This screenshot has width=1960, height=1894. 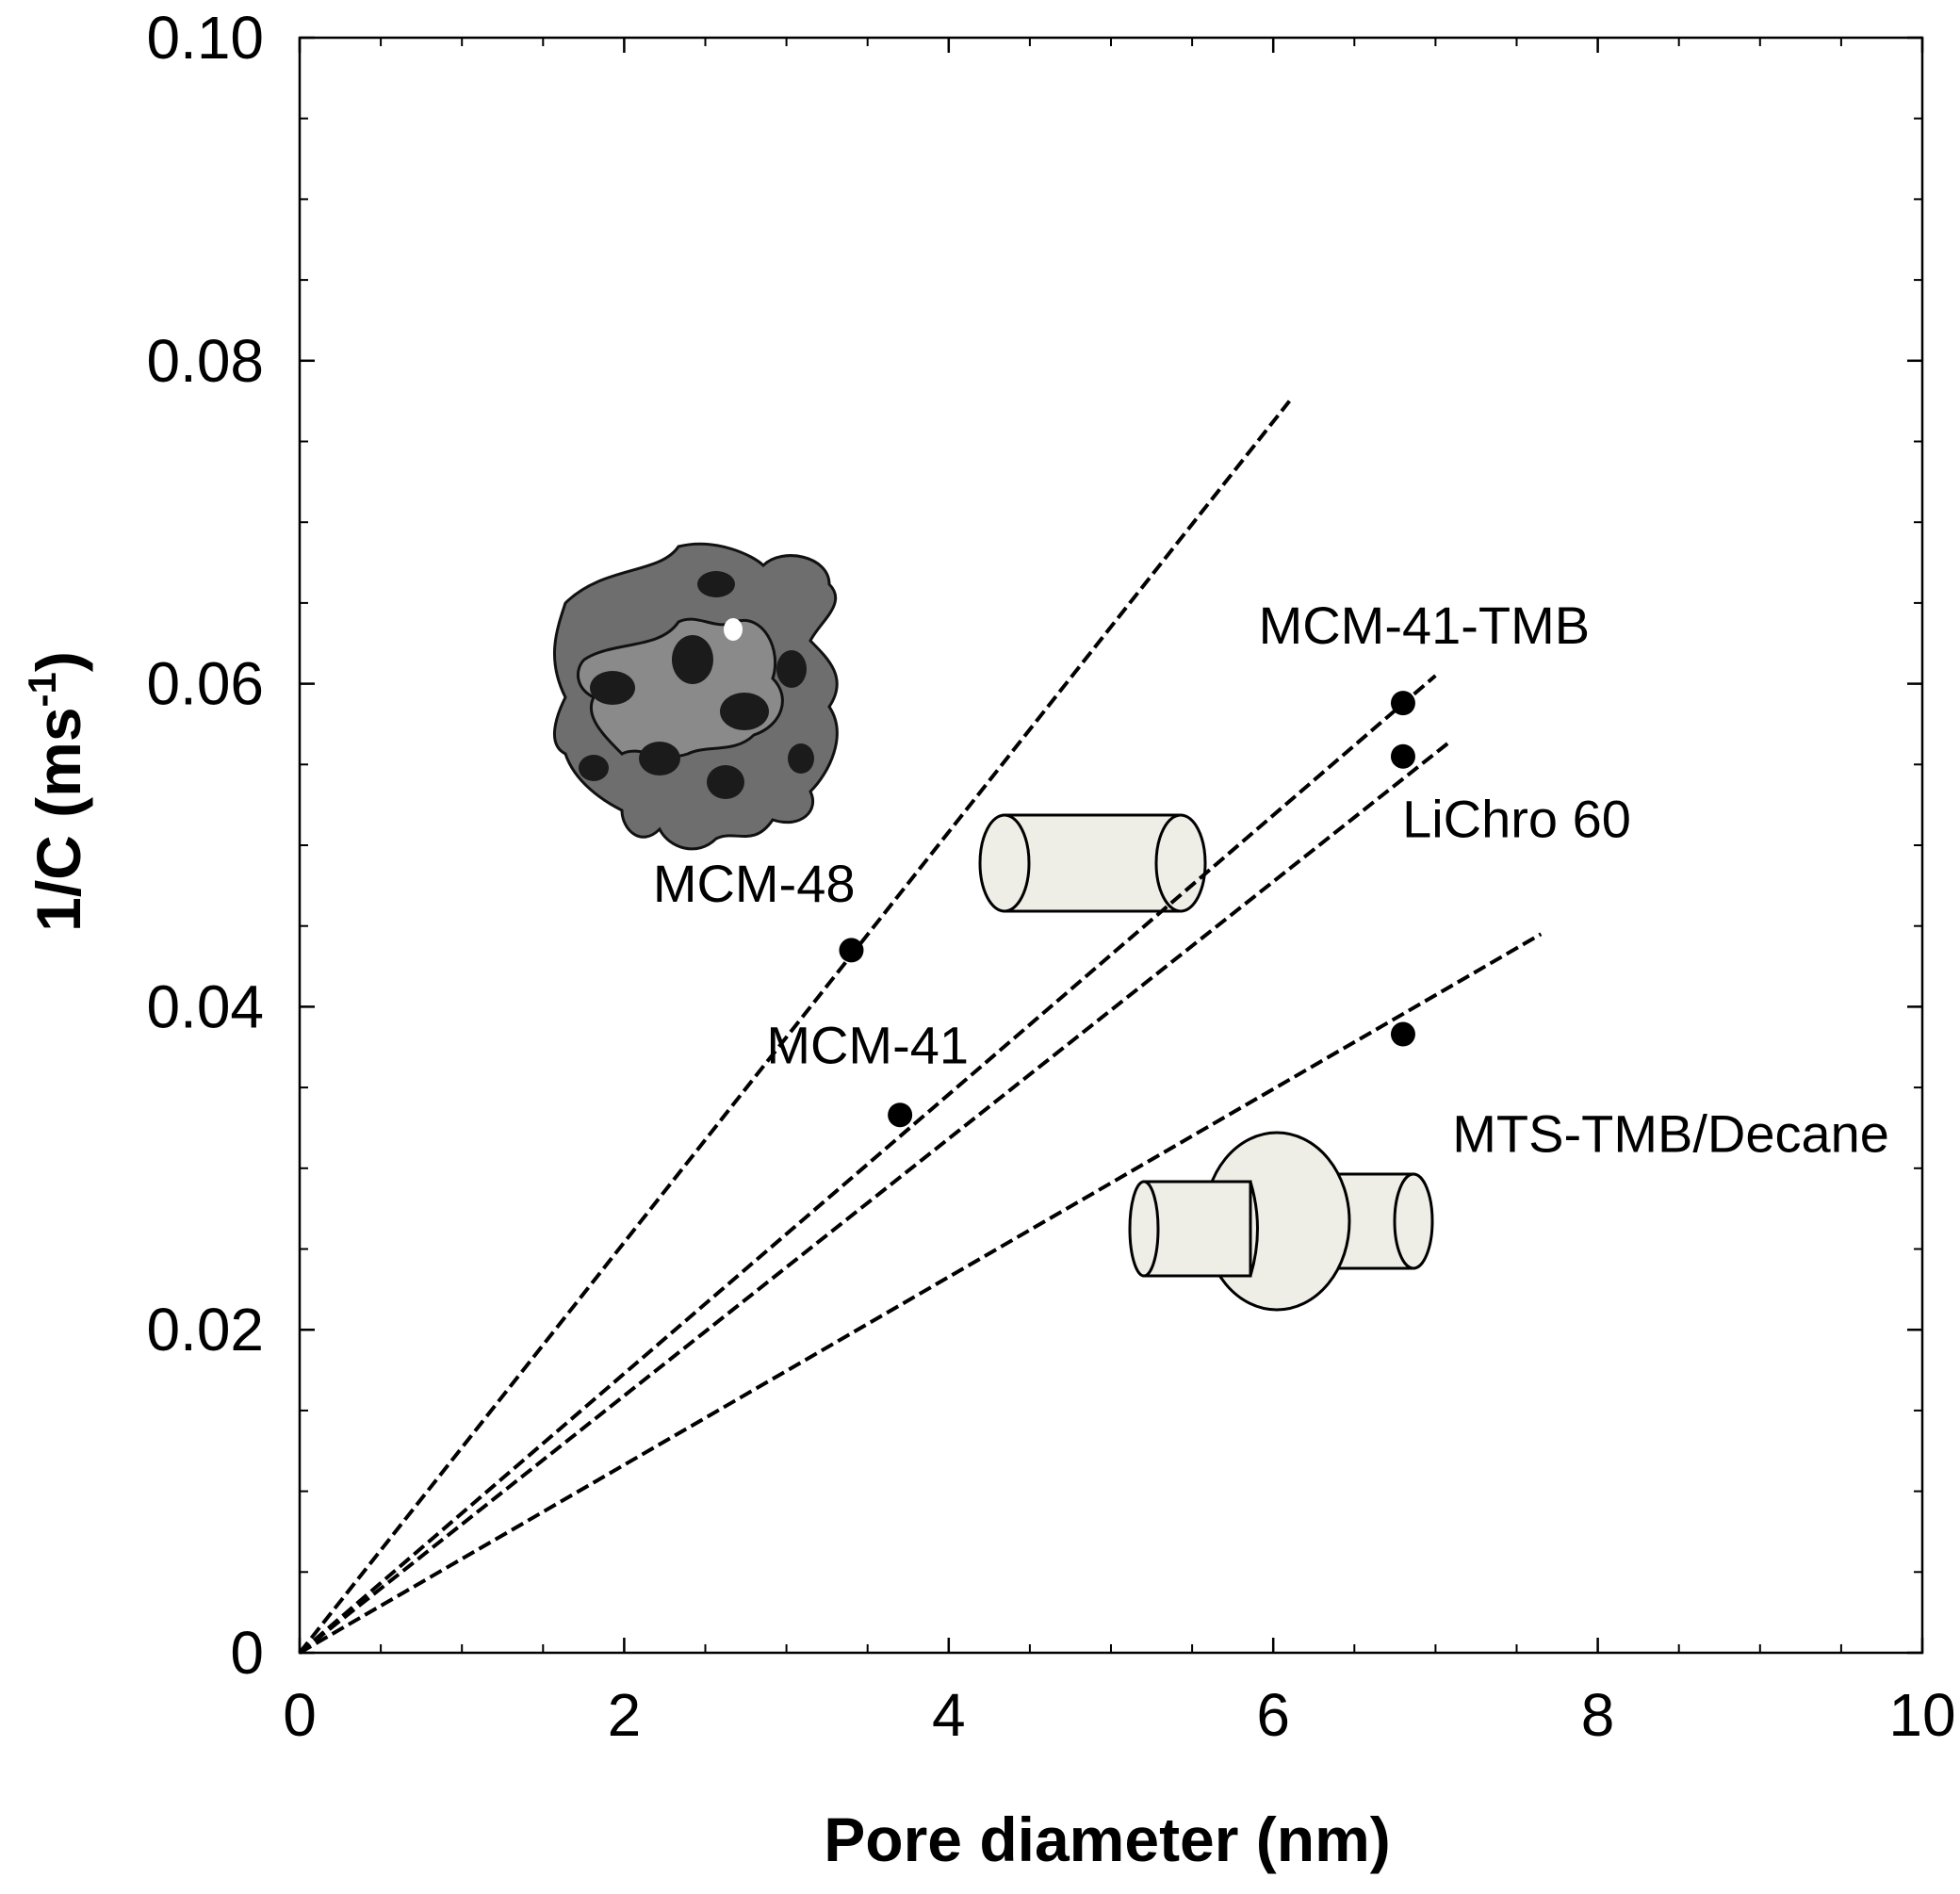 I want to click on series-annotation: MTS-TMB/Decane, so click(x=1670, y=1134).